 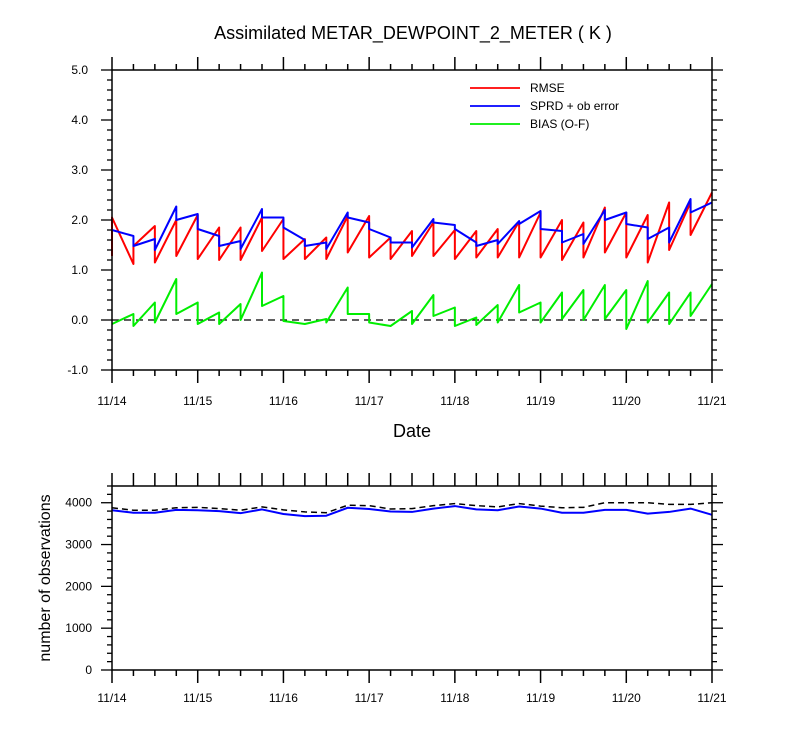 I want to click on bottom-x-tick-label: 11/17, so click(x=369, y=698).